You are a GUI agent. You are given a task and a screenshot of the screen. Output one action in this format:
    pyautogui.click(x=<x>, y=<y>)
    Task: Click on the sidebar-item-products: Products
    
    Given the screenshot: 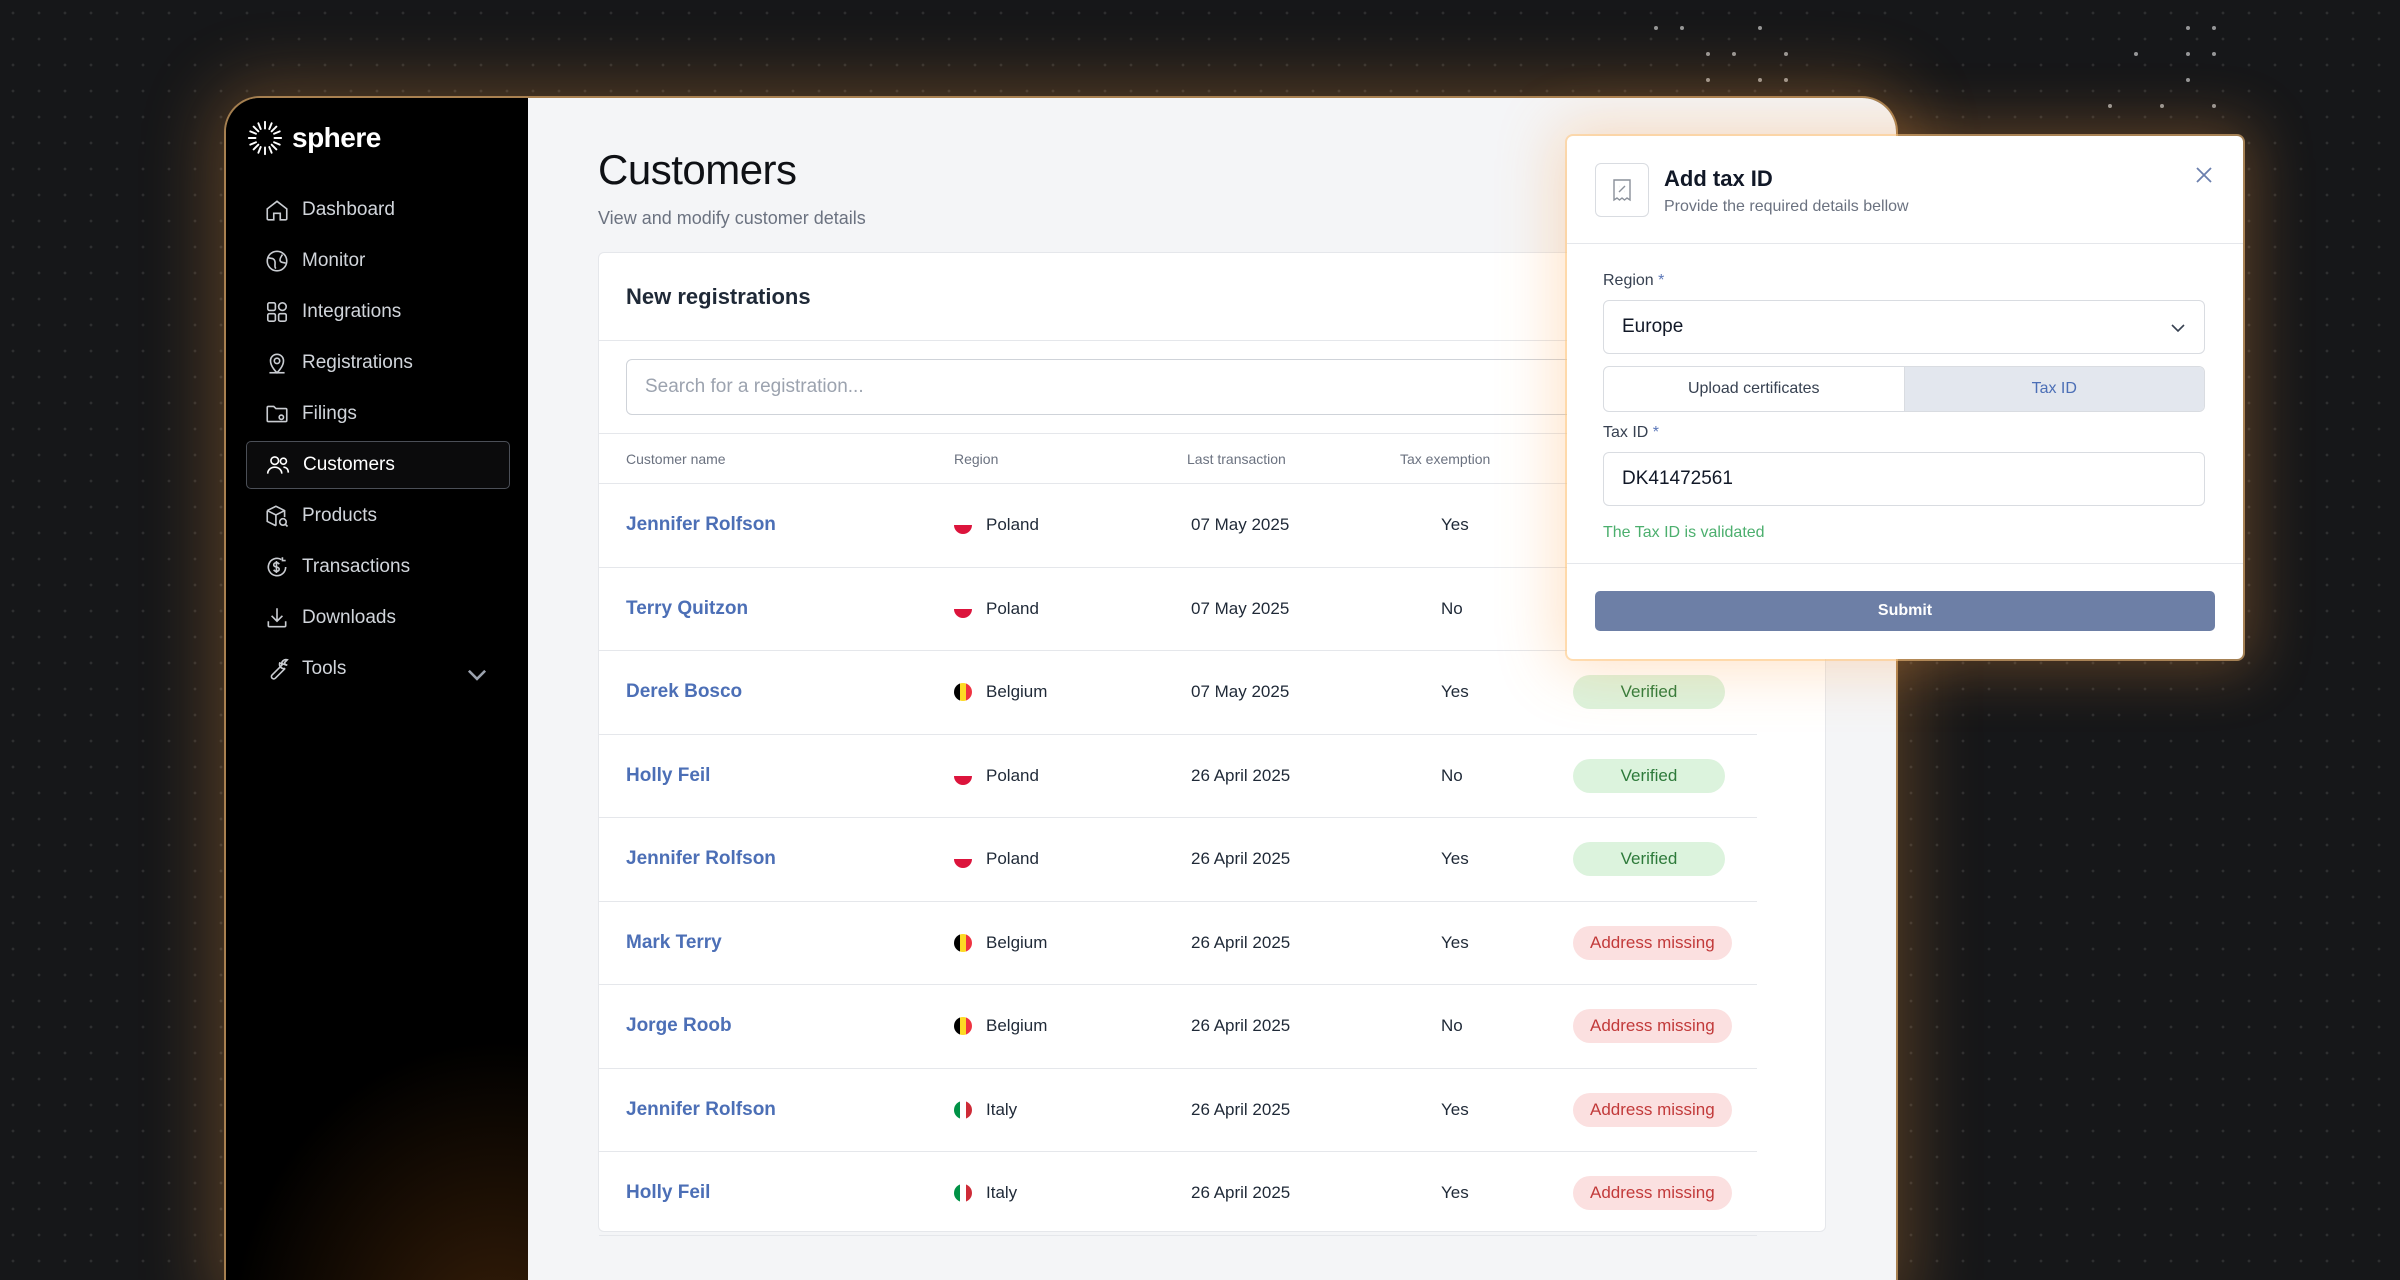 What is the action you would take?
    pyautogui.click(x=378, y=516)
    